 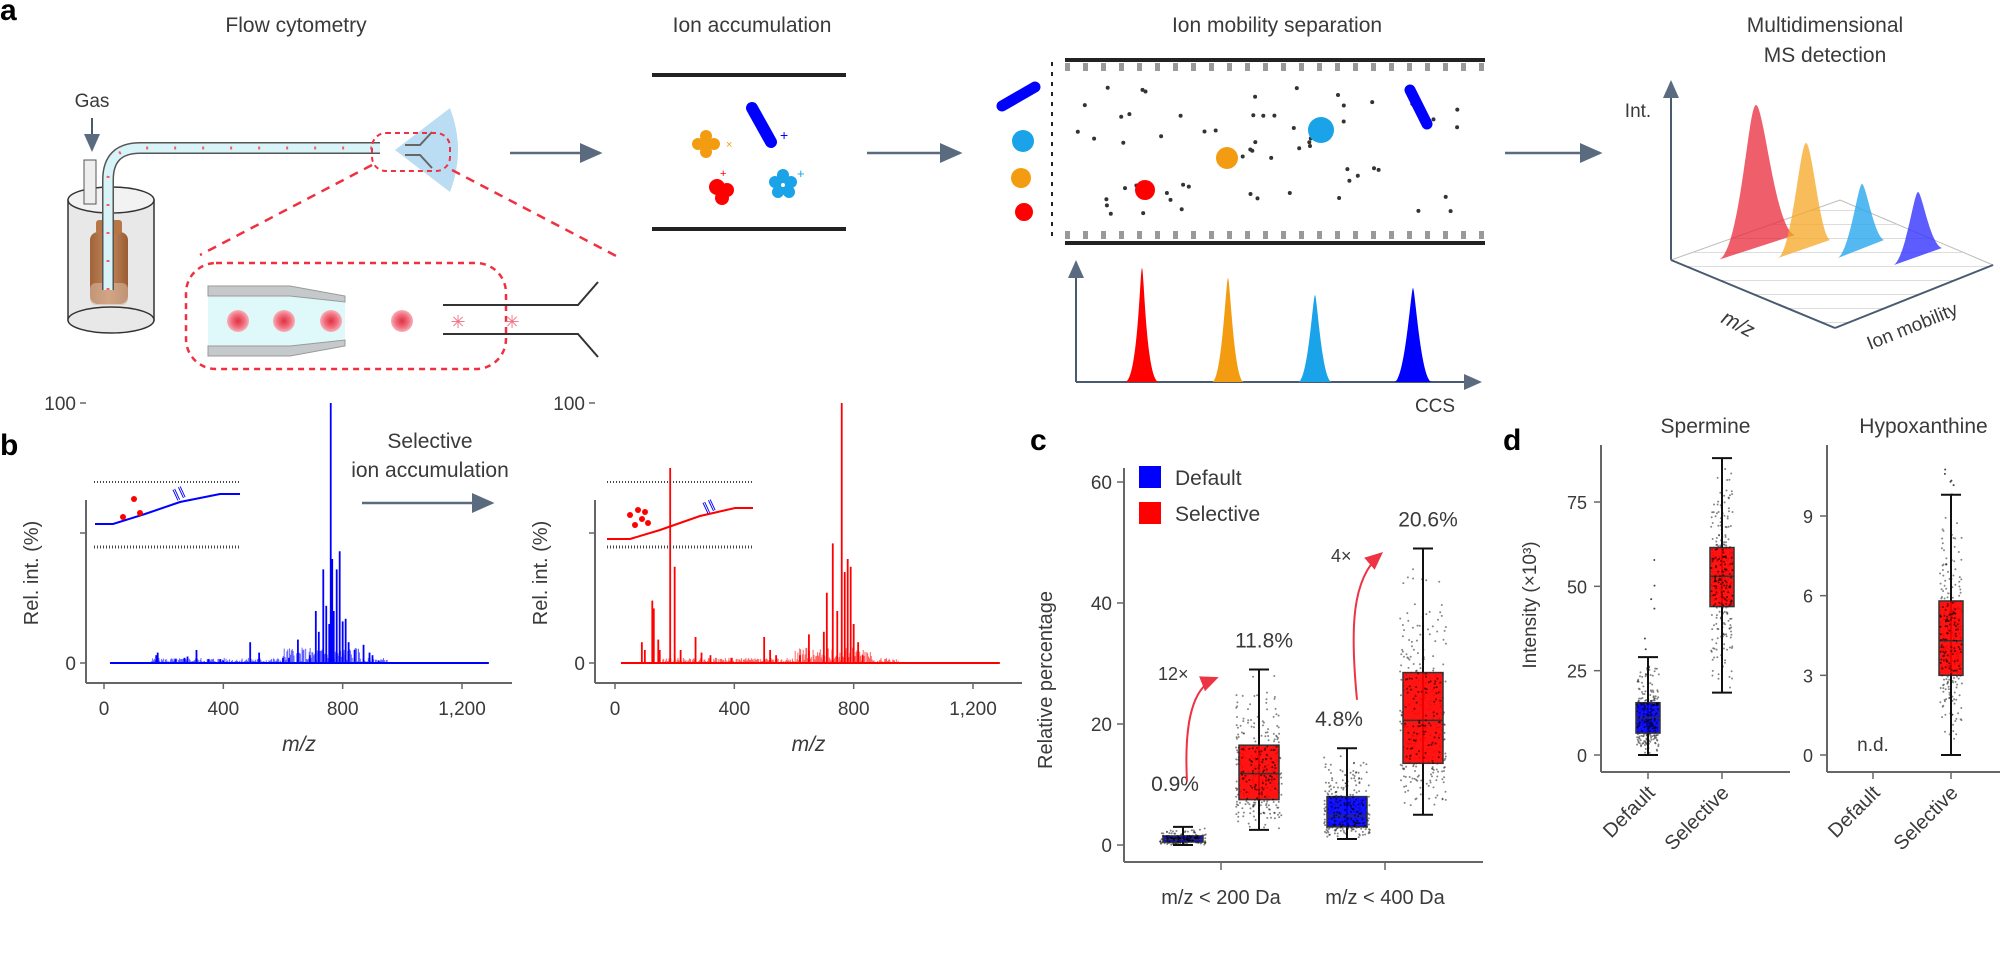 What do you see at coordinates (1738, 324) in the screenshot?
I see `mz-axis-label-3d: m/z` at bounding box center [1738, 324].